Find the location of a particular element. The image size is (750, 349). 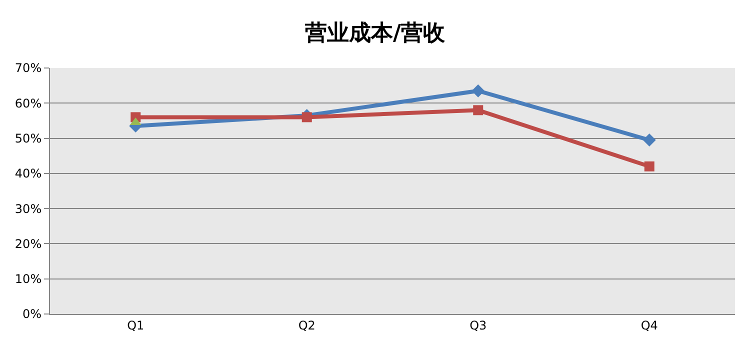

y-tick-label: 50% is located at coordinates (28, 138).